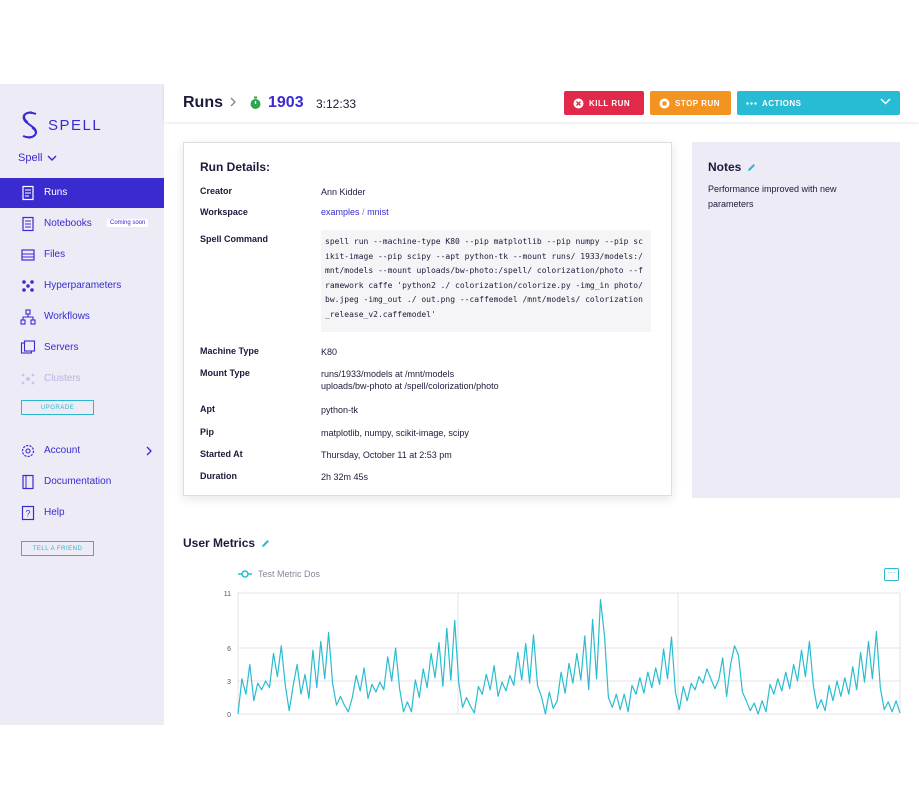  Describe the element at coordinates (343, 192) in the screenshot. I see `creator-value: Ann Kidder` at that location.